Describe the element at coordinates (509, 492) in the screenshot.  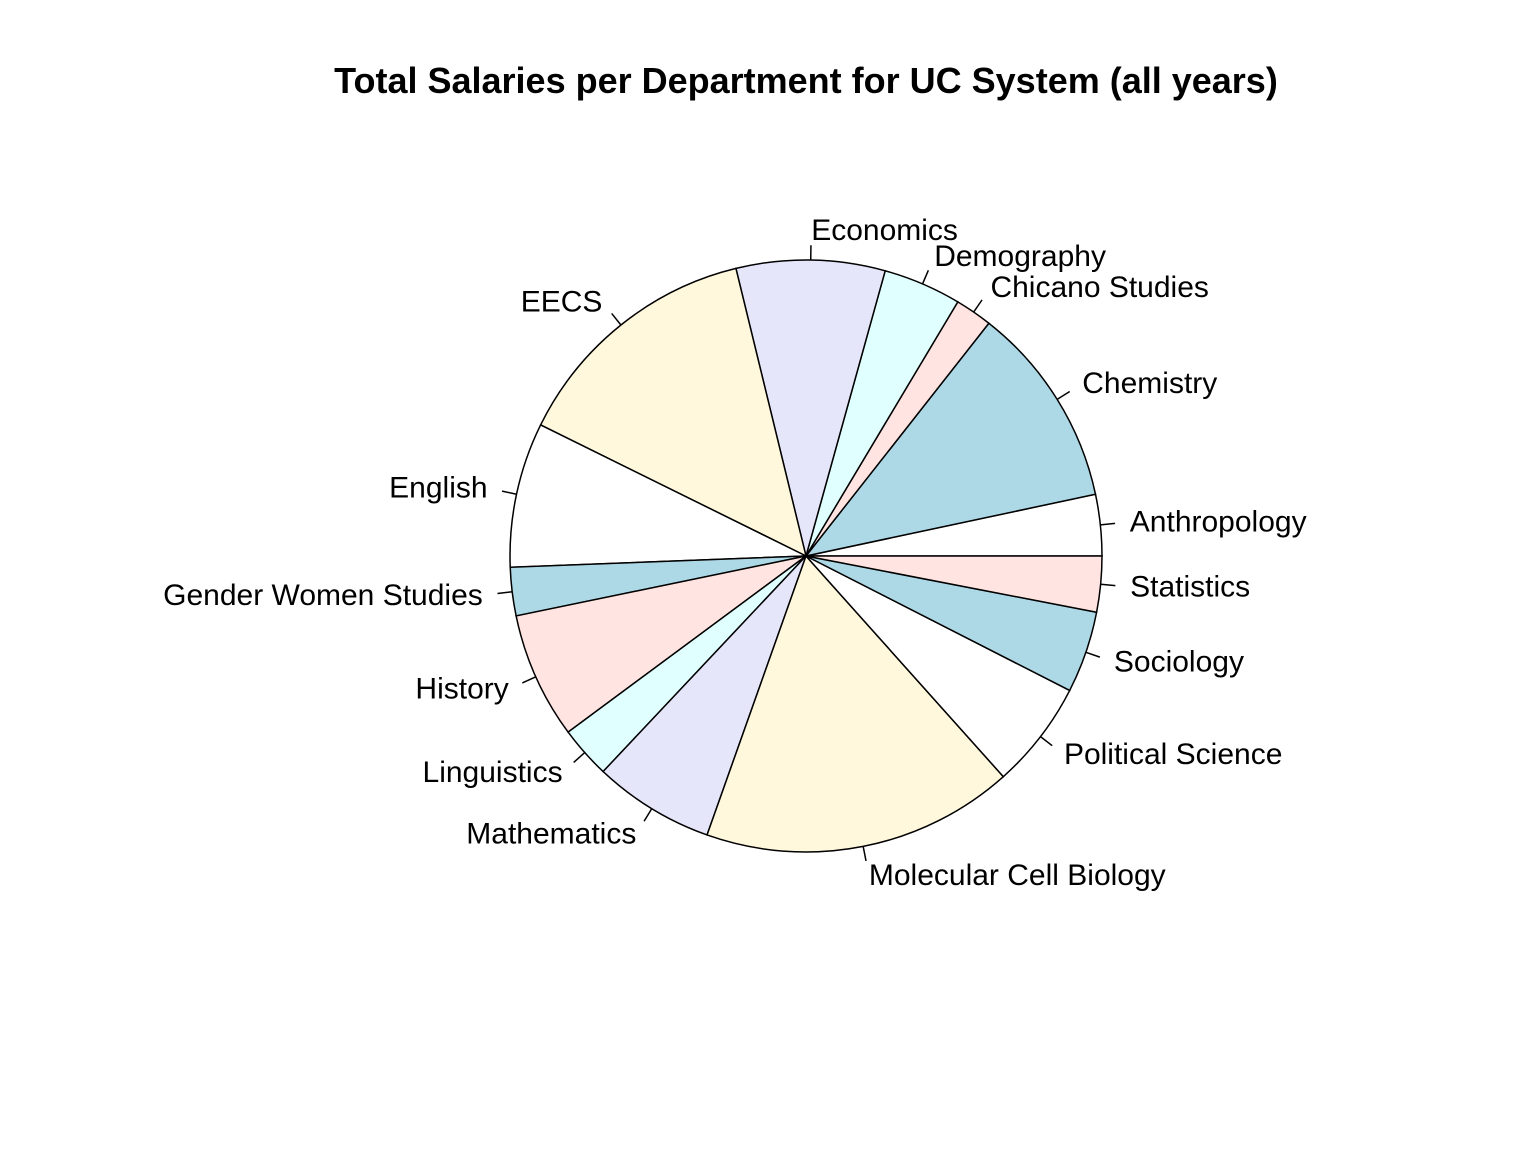
I see `tick-english` at that location.